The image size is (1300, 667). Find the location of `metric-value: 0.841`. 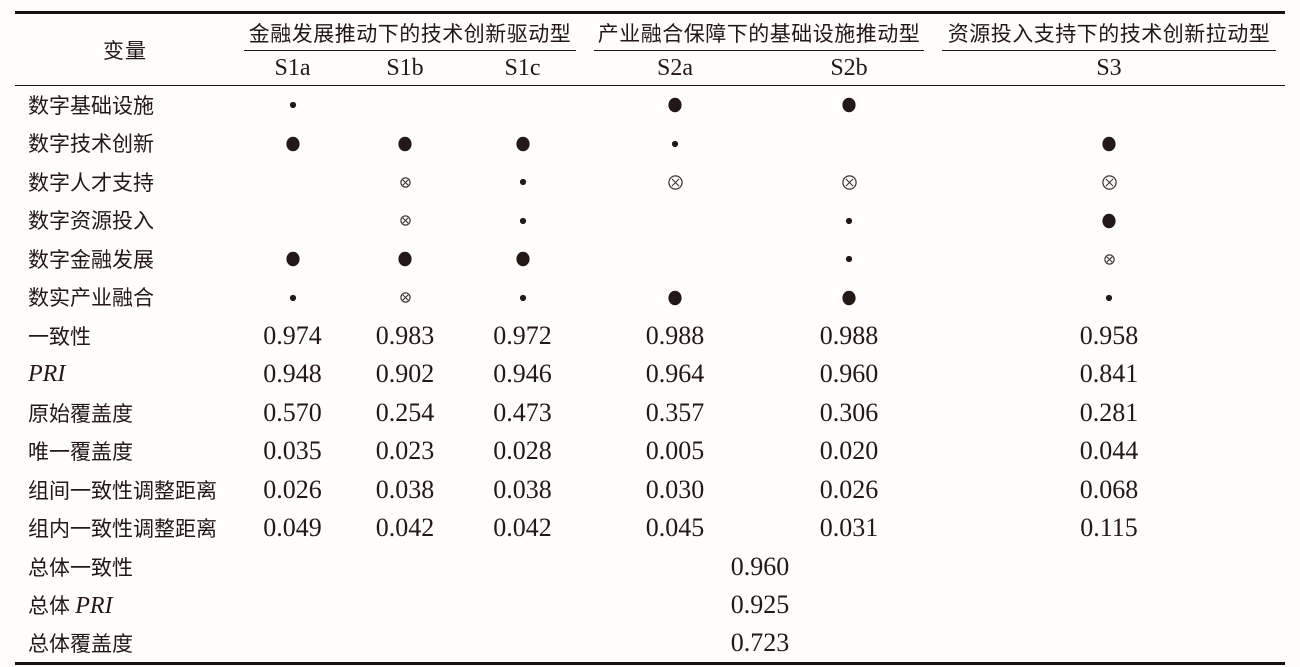

metric-value: 0.841 is located at coordinates (1109, 374).